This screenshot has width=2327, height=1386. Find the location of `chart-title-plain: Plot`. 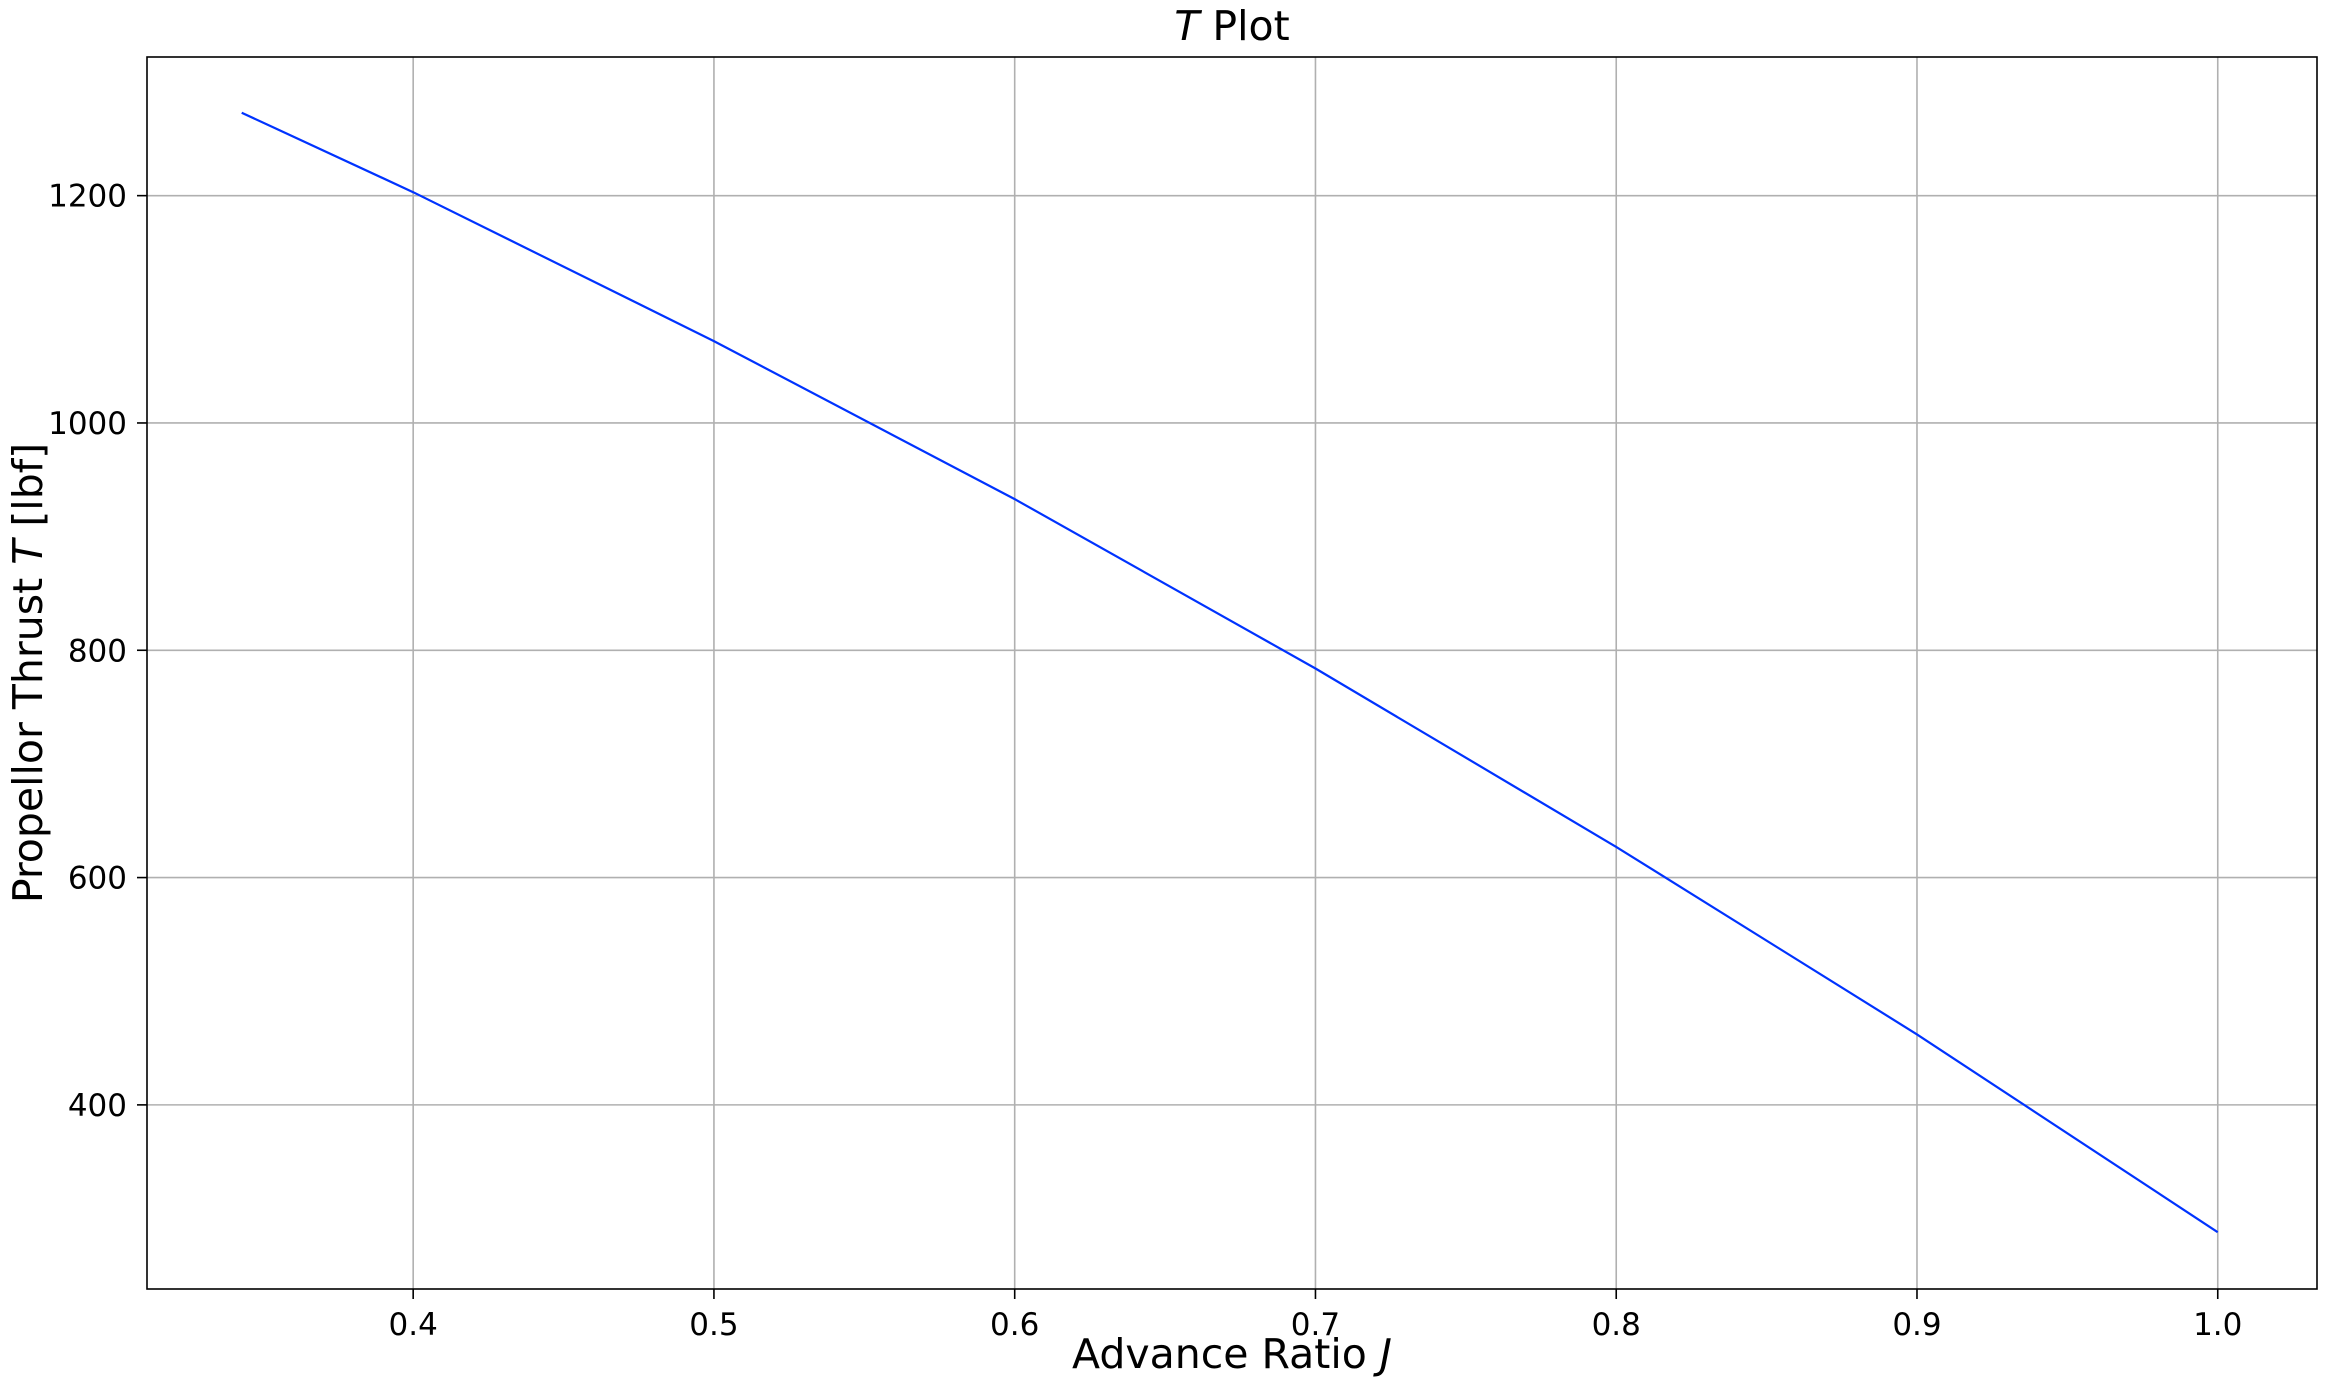

chart-title-plain: Plot is located at coordinates (1244, 26).